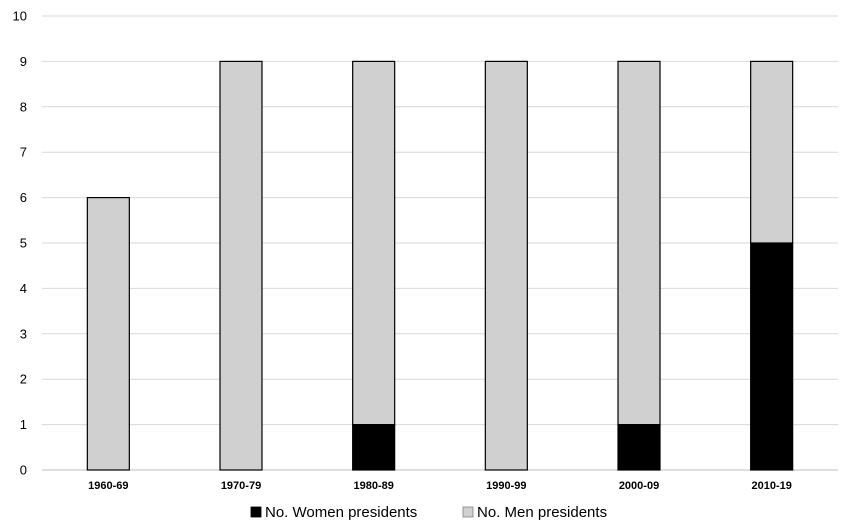 This screenshot has width=841, height=528. Describe the element at coordinates (23, 197) in the screenshot. I see `y-tick-label: 6` at that location.